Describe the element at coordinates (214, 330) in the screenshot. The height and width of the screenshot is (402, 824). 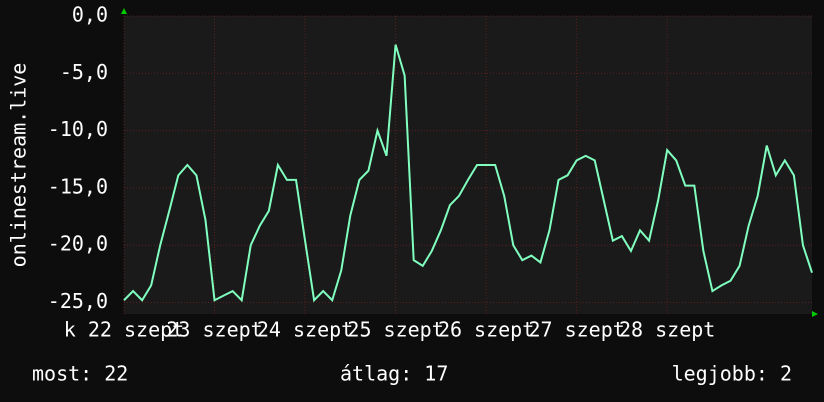
I see `x-tick-label: 23 szept` at that location.